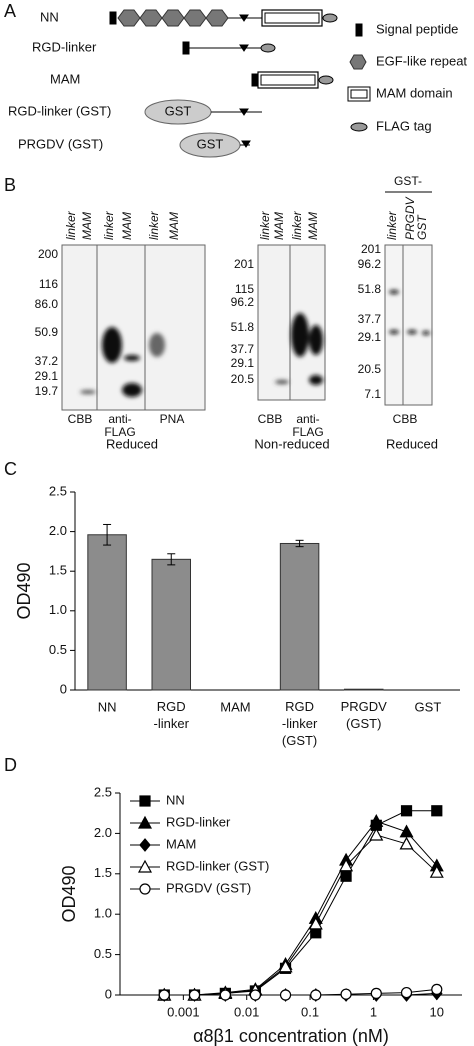 This screenshot has height=1046, width=474. What do you see at coordinates (412, 443) in the screenshot?
I see `condition-label: Reduced` at bounding box center [412, 443].